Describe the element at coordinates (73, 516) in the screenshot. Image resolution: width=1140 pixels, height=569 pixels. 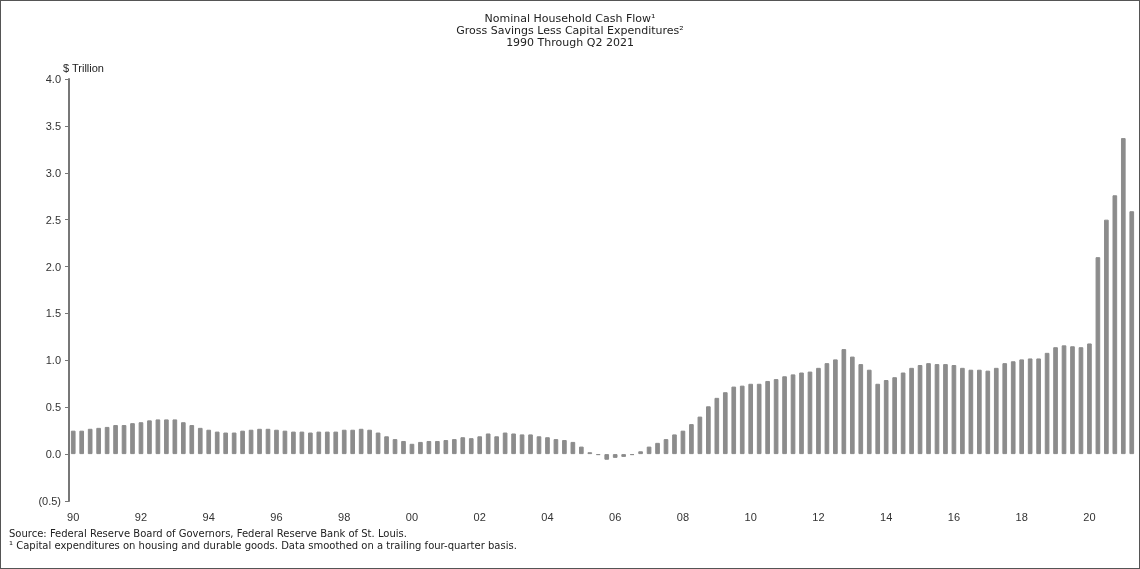
I see `x-tick-label: 90` at that location.